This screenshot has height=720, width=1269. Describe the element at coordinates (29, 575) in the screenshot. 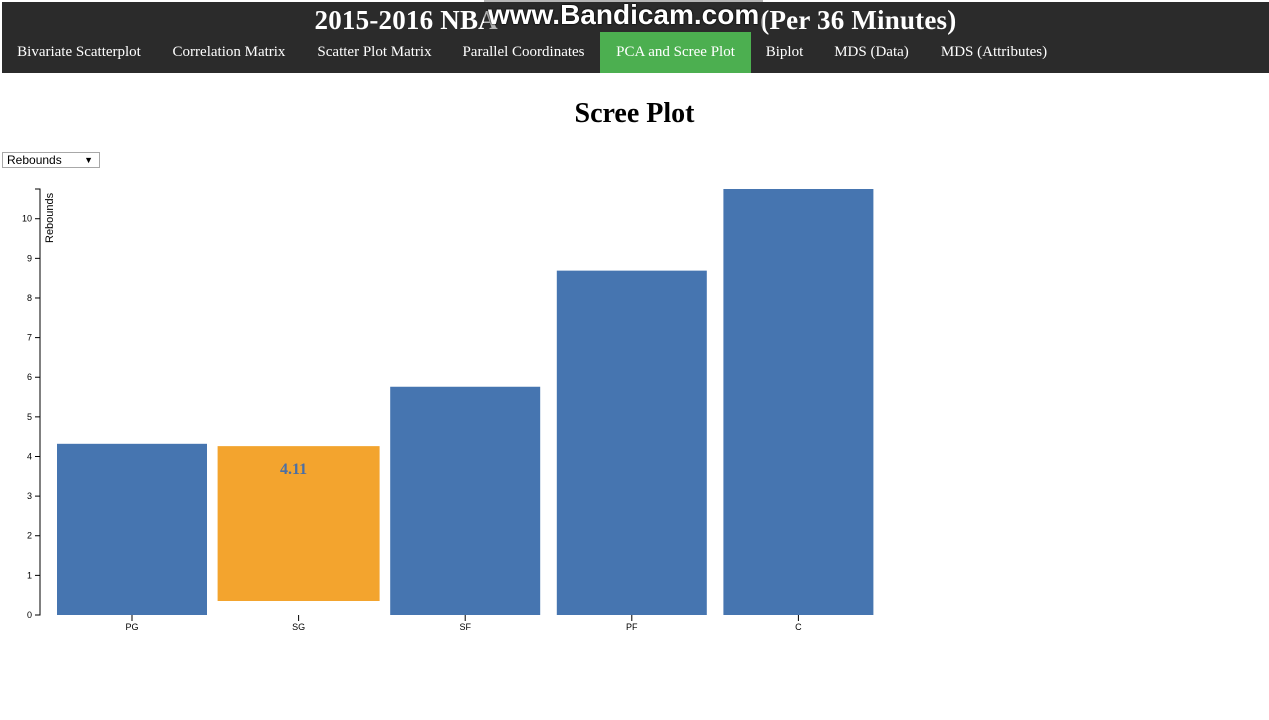

I see `y-tick-label: 1` at that location.